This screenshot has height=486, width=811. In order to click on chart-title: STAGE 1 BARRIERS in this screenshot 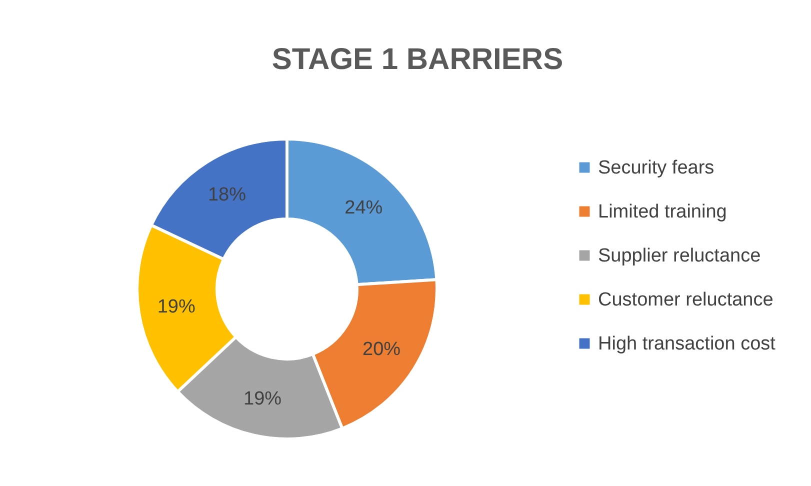, I will do `click(418, 59)`.